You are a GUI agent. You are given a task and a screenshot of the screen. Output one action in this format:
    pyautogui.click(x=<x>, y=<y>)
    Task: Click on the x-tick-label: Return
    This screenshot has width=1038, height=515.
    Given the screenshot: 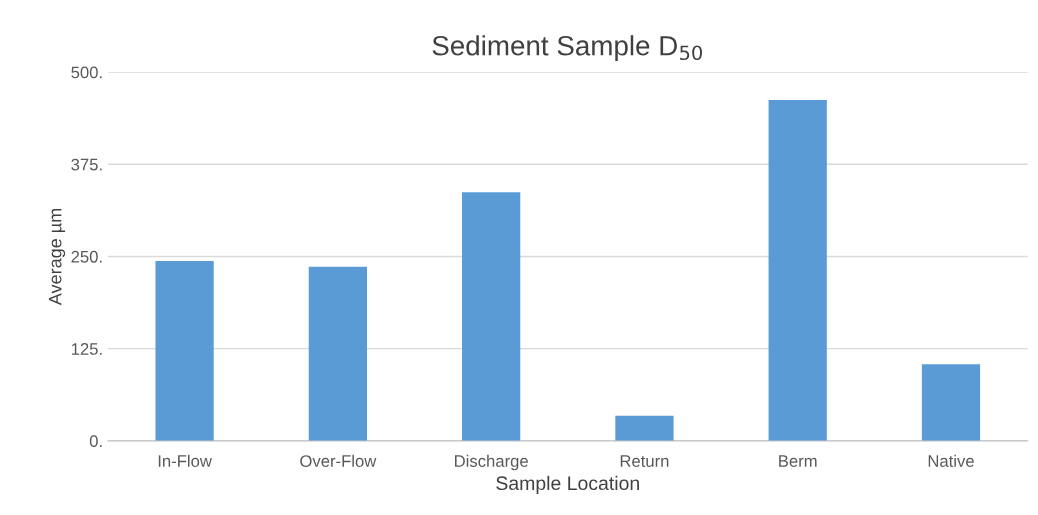 What is the action you would take?
    pyautogui.click(x=644, y=461)
    